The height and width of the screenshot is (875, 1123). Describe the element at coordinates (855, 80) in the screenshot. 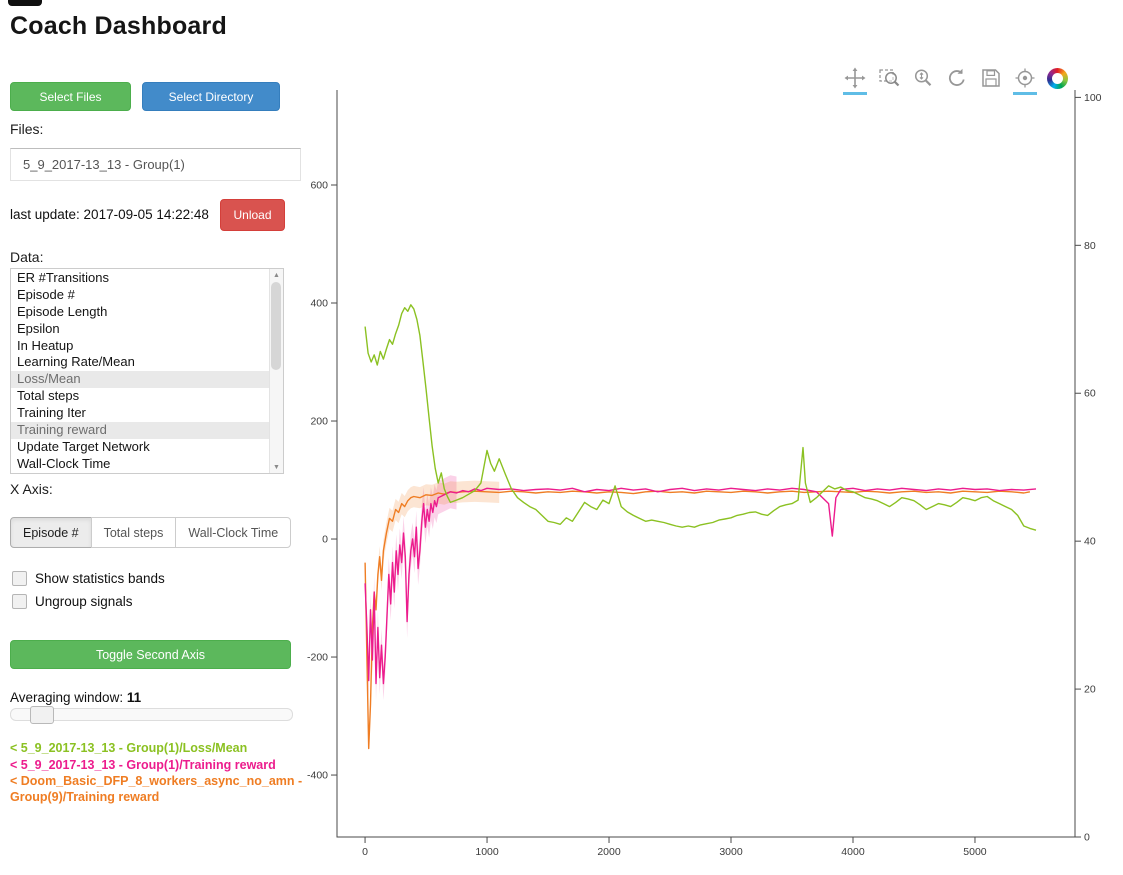

I see `pan-tool-icon` at that location.